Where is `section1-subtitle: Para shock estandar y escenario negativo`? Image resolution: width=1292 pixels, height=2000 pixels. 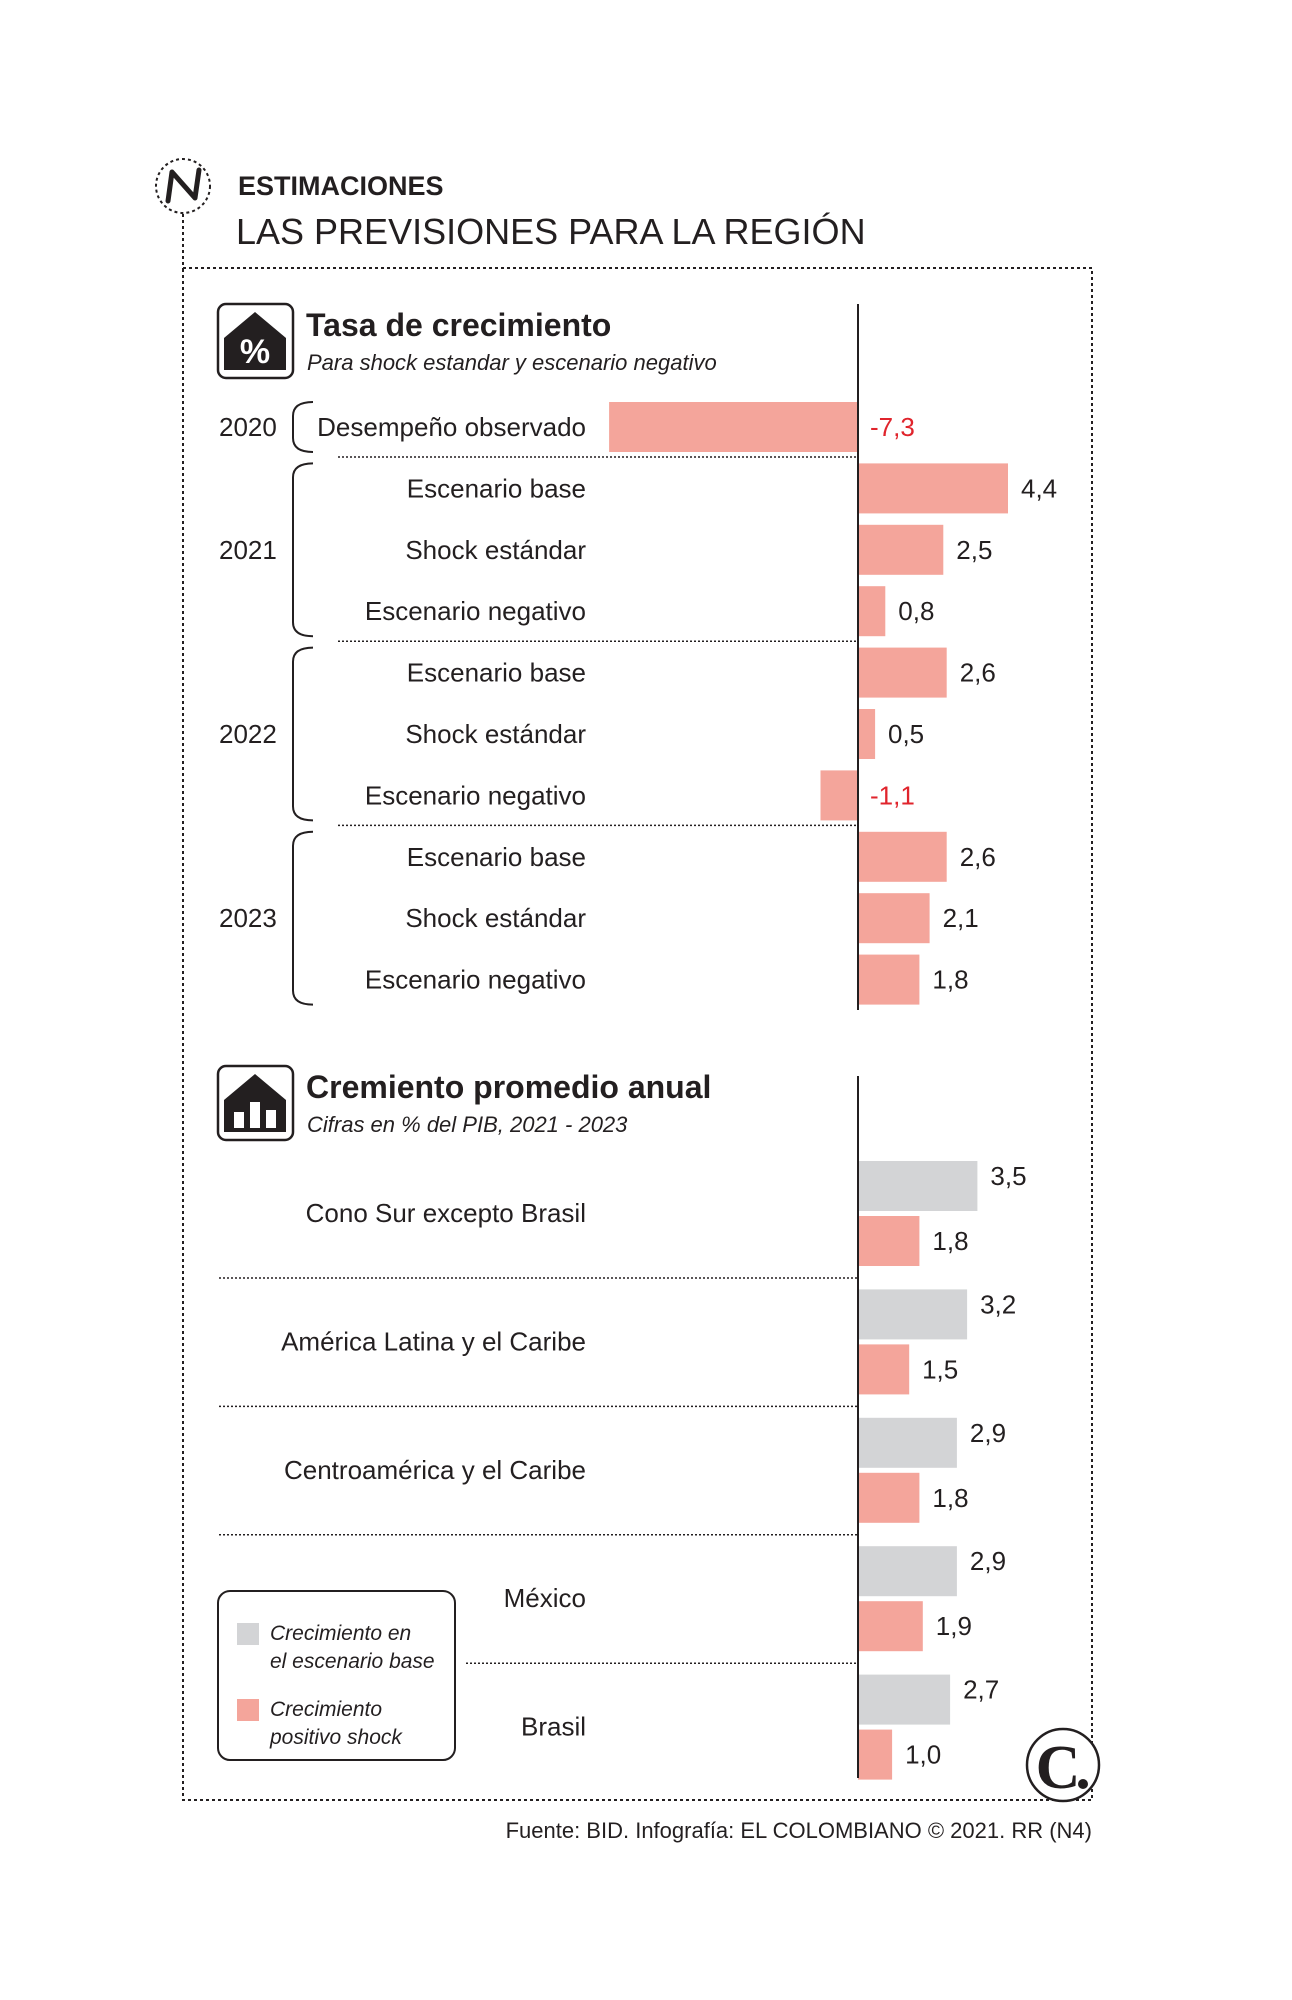
section1-subtitle: Para shock estandar y escenario negativo is located at coordinates (512, 362).